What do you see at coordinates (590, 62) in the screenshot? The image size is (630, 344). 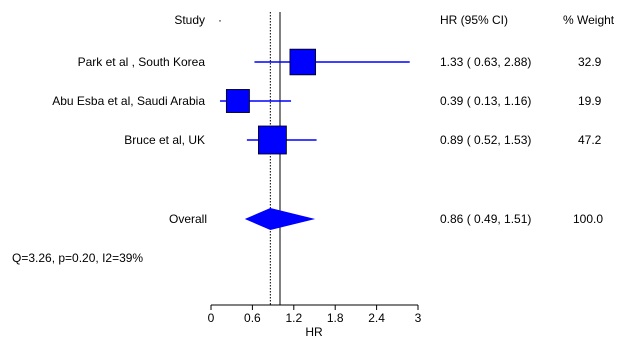 I see `weight-value: 32.9` at bounding box center [590, 62].